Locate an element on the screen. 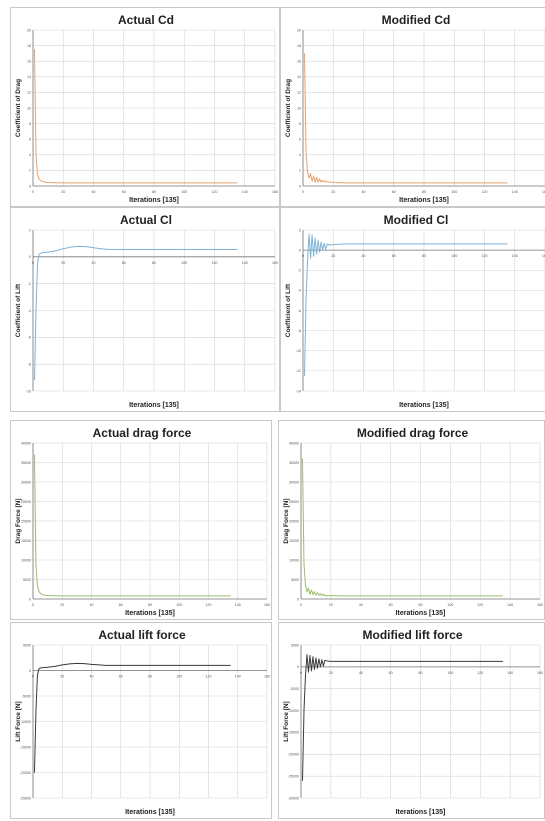 The image size is (545, 821). chart-actual-cl-xtick-label: 0 is located at coordinates (33, 263).